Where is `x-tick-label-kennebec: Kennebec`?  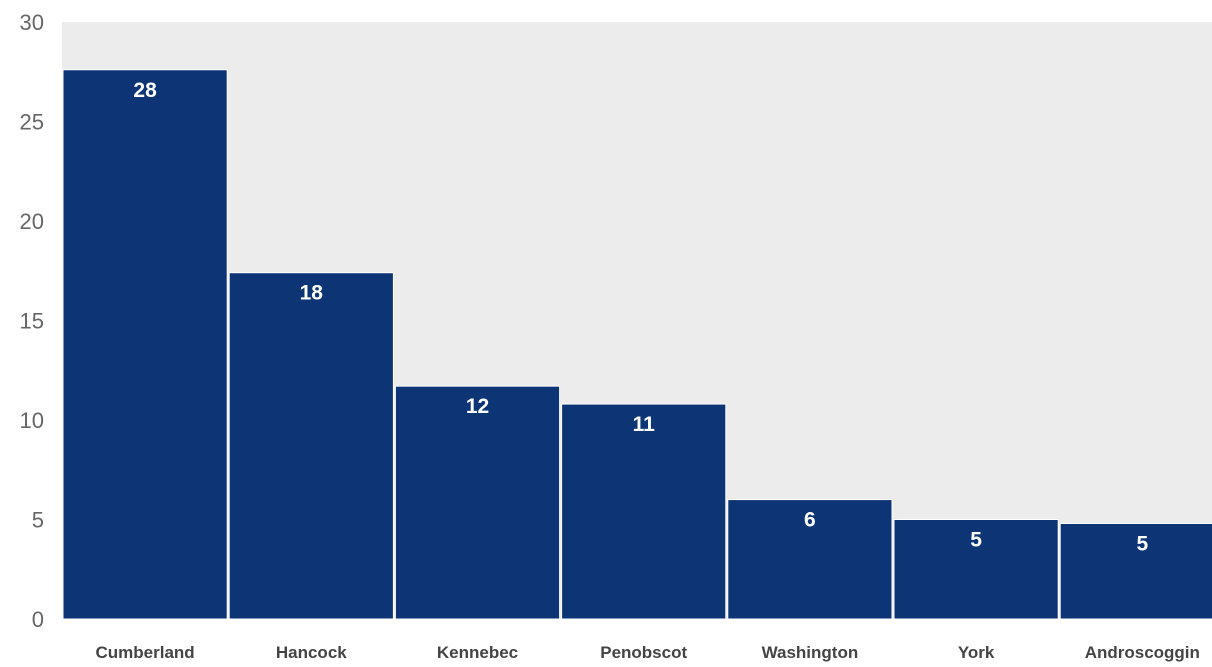 x-tick-label-kennebec: Kennebec is located at coordinates (477, 652).